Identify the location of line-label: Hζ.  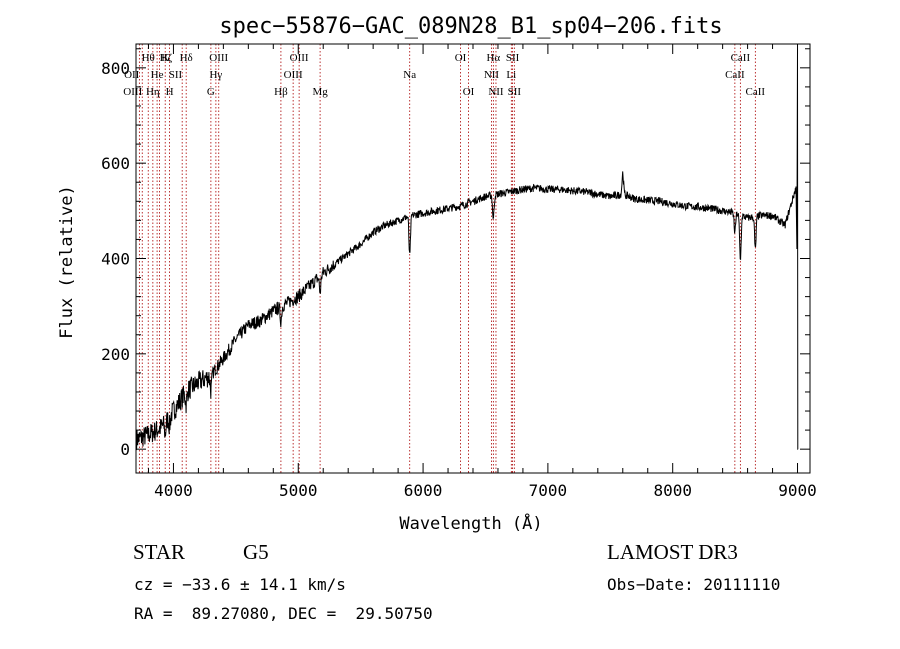
(166, 58).